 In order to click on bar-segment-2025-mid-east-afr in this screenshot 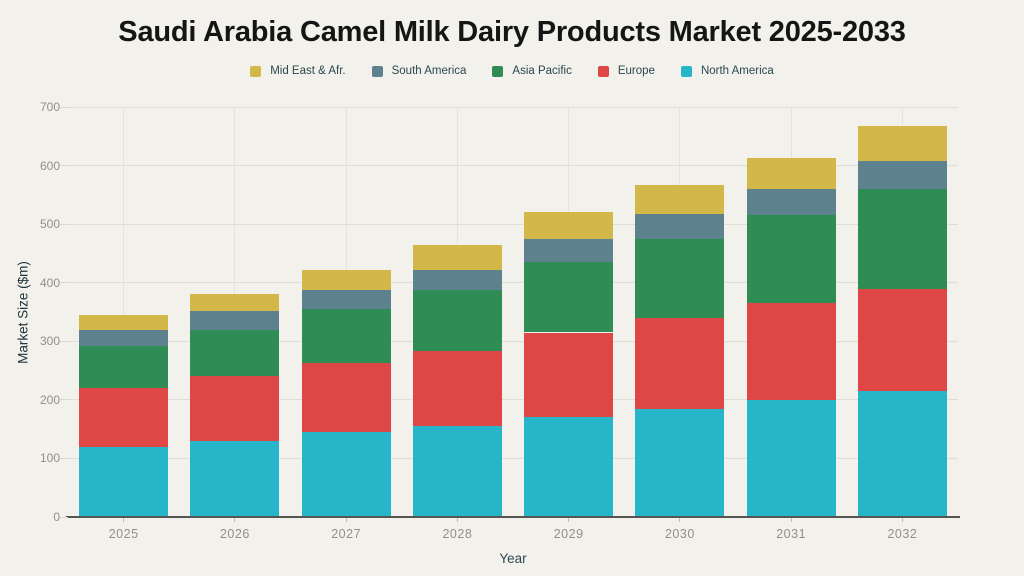, I will do `click(124, 322)`.